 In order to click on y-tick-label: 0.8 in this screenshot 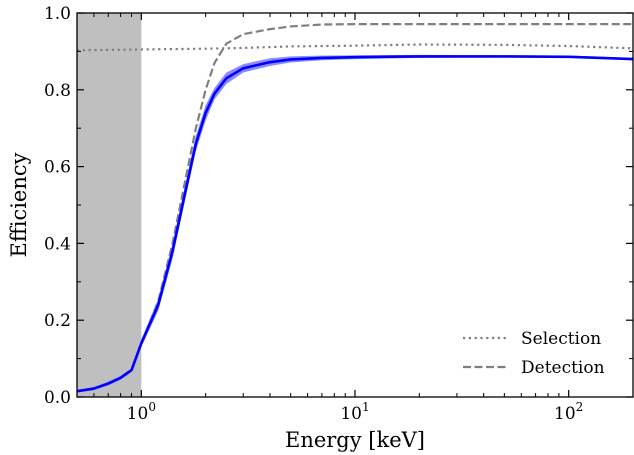, I will do `click(57, 91)`.